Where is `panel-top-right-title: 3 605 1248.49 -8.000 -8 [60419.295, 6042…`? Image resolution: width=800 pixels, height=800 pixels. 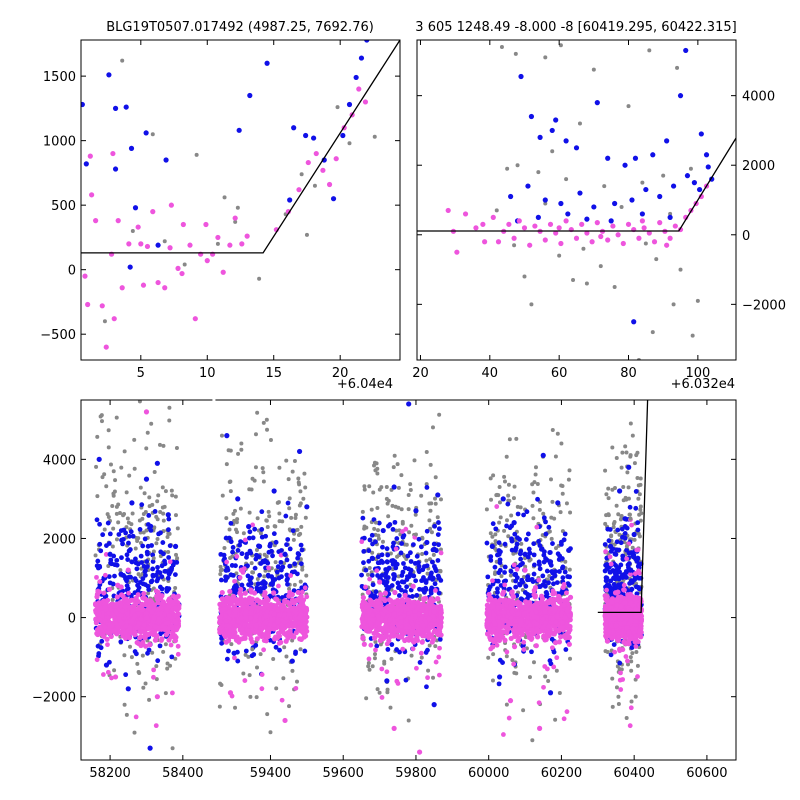 panel-top-right-title: 3 605 1248.49 -8.000 -8 [60419.295, 6042… is located at coordinates (575, 27).